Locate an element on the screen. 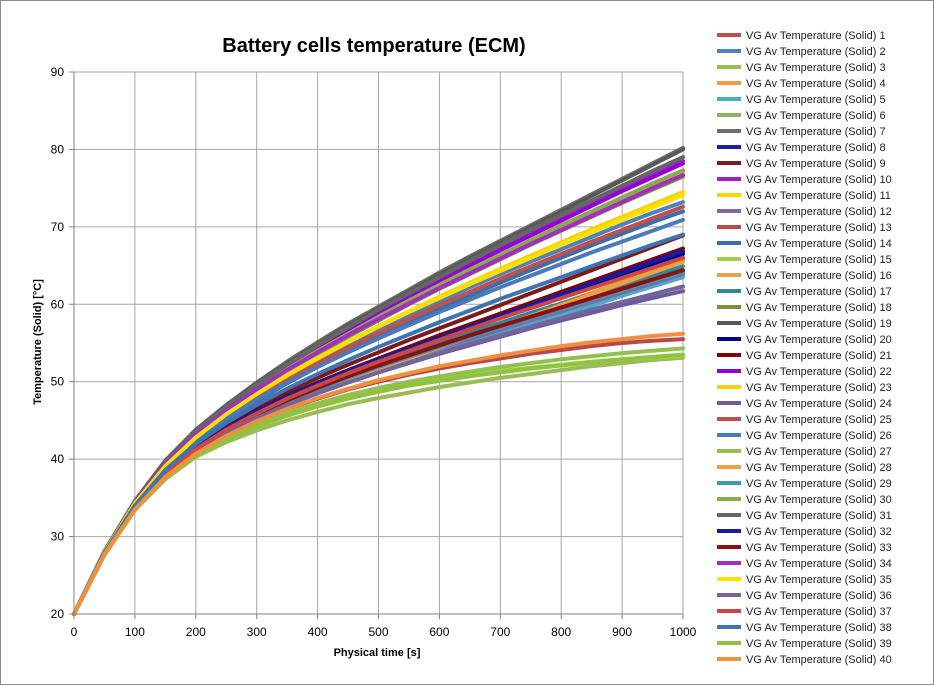 The height and width of the screenshot is (686, 934). legend-label: VG Av Temperature (Solid) 13 is located at coordinates (819, 228).